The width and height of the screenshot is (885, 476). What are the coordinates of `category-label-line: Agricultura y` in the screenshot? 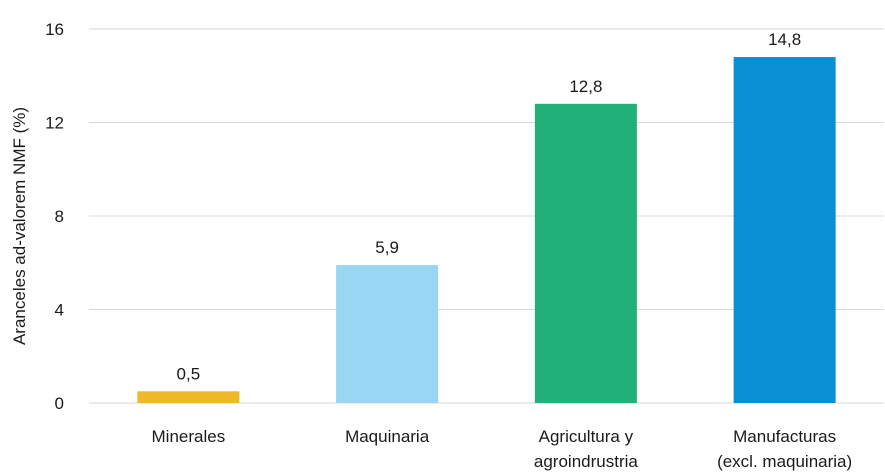 It's located at (586, 436).